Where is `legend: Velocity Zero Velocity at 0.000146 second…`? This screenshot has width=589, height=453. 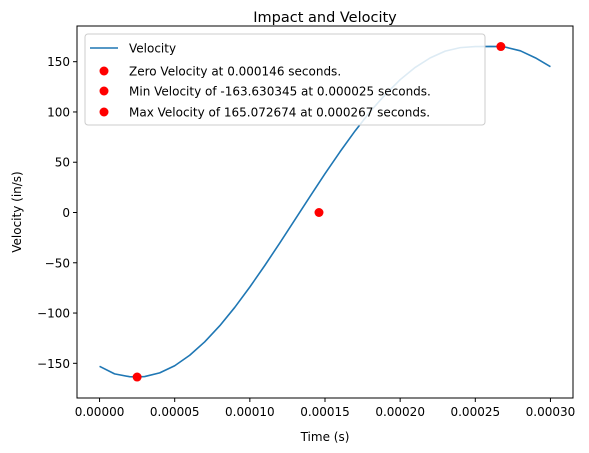
legend: Velocity Zero Velocity at 0.000146 second… is located at coordinates (285, 79).